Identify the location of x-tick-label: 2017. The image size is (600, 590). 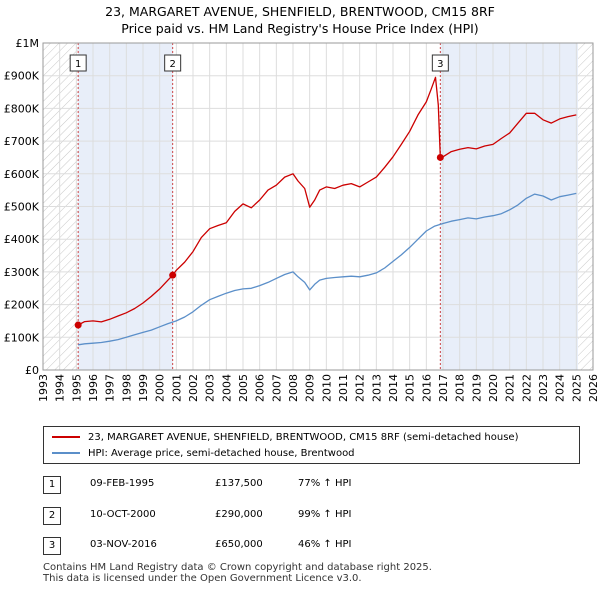
(443, 388).